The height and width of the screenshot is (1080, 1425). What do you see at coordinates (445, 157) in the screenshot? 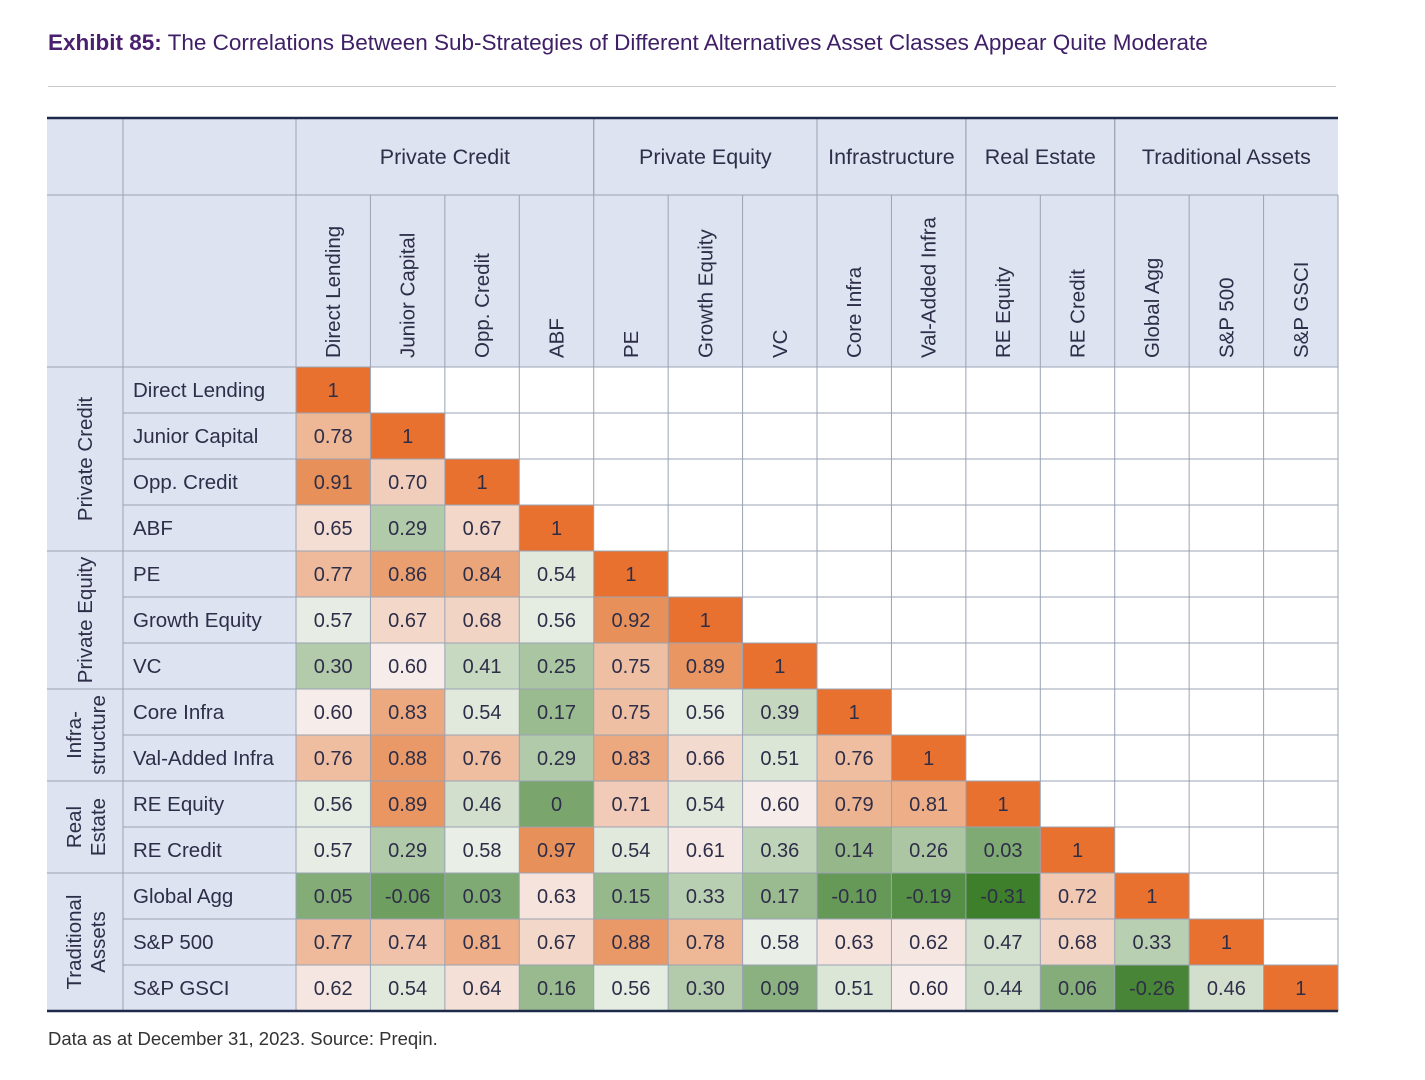
I see `column-group-private-credit: Private Credit` at bounding box center [445, 157].